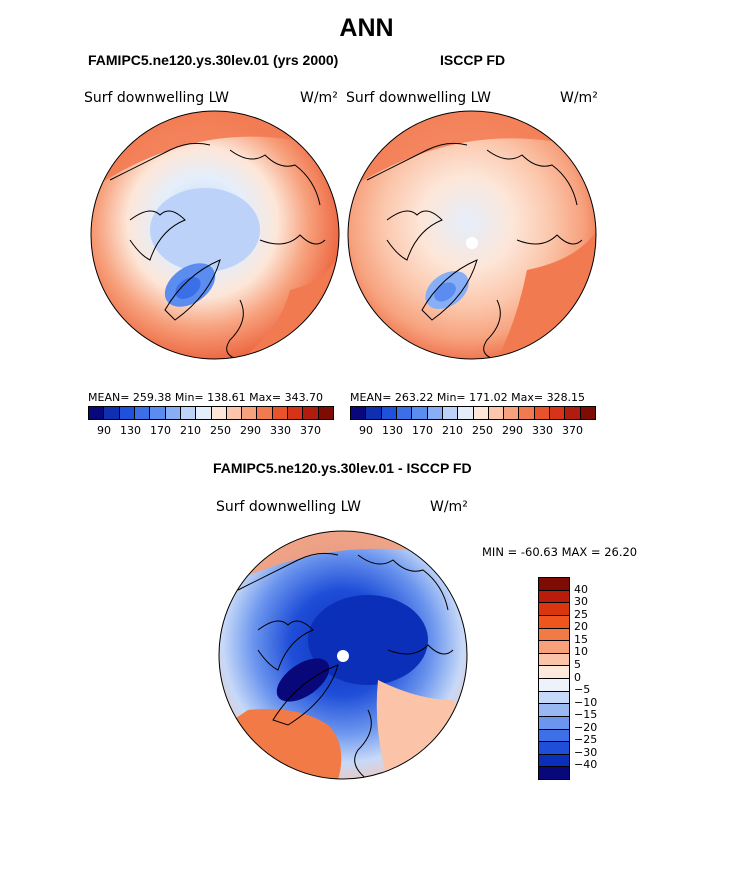 This screenshot has height=882, width=733. What do you see at coordinates (581, 627) in the screenshot?
I see `colorbar-tick-label: 20` at bounding box center [581, 627].